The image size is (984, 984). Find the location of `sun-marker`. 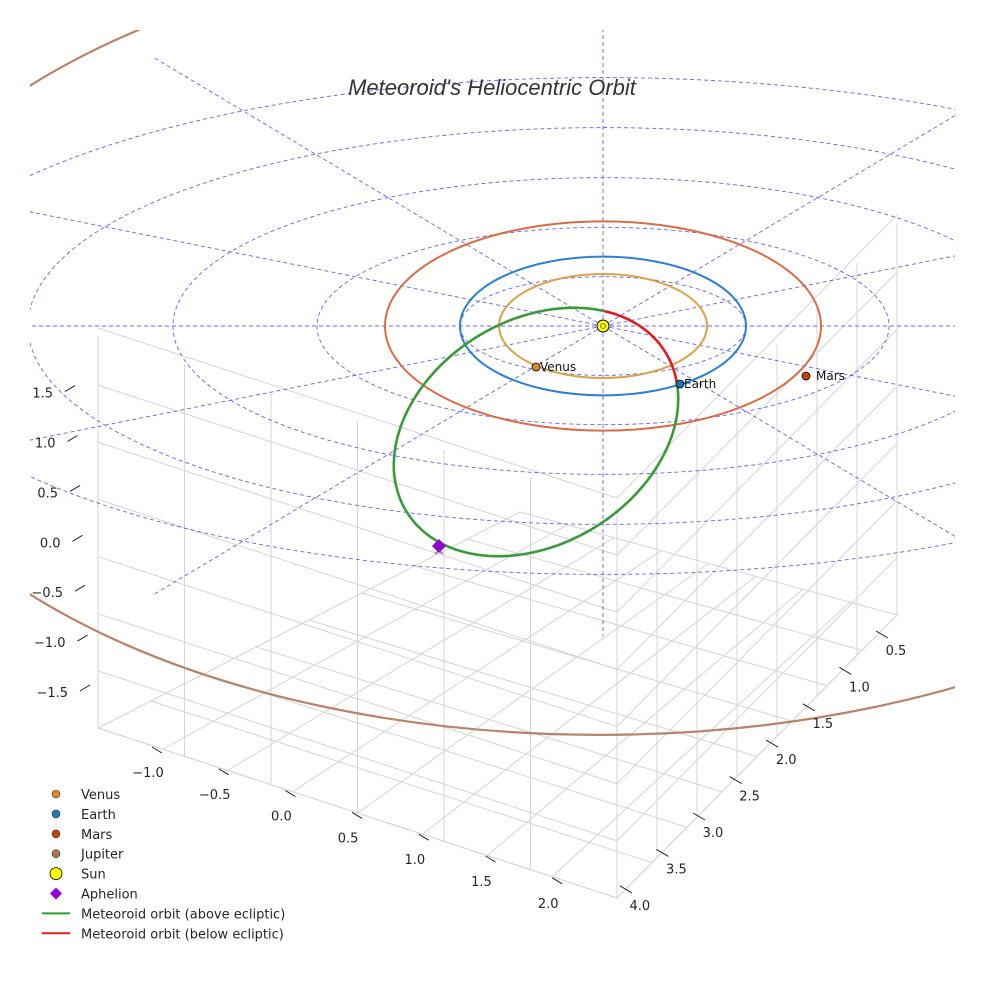

sun-marker is located at coordinates (603, 326).